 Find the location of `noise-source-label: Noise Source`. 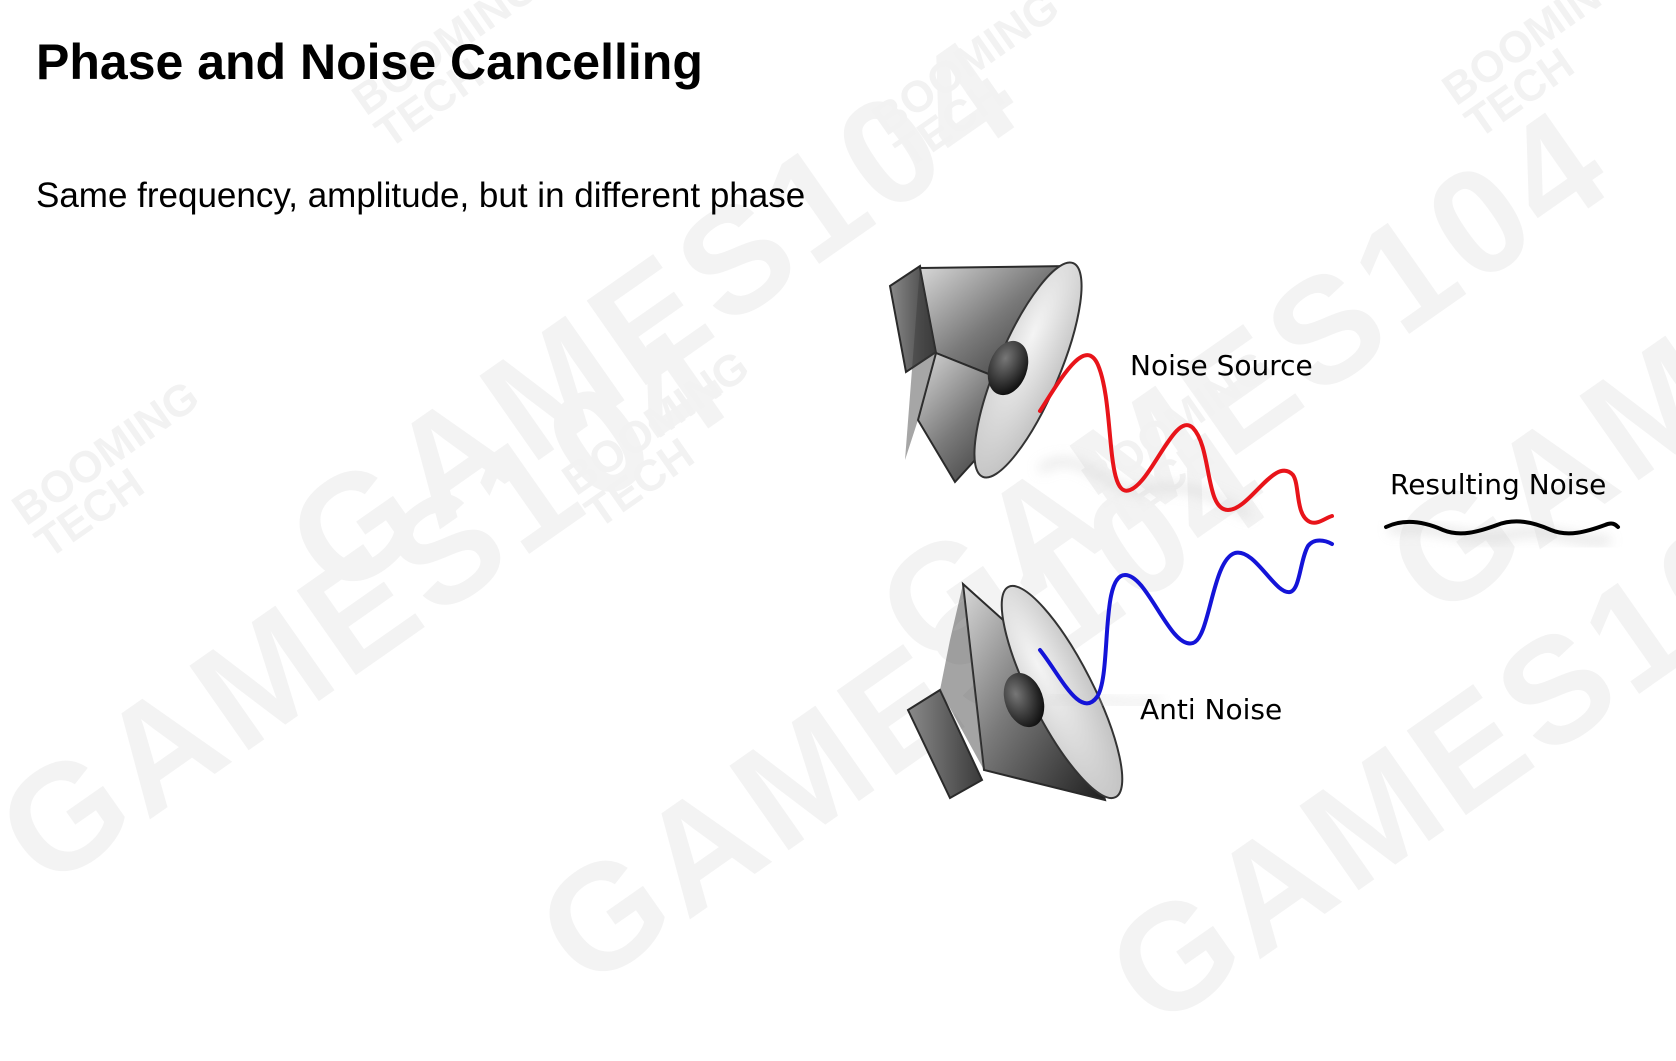

noise-source-label: Noise Source is located at coordinates (1221, 365).